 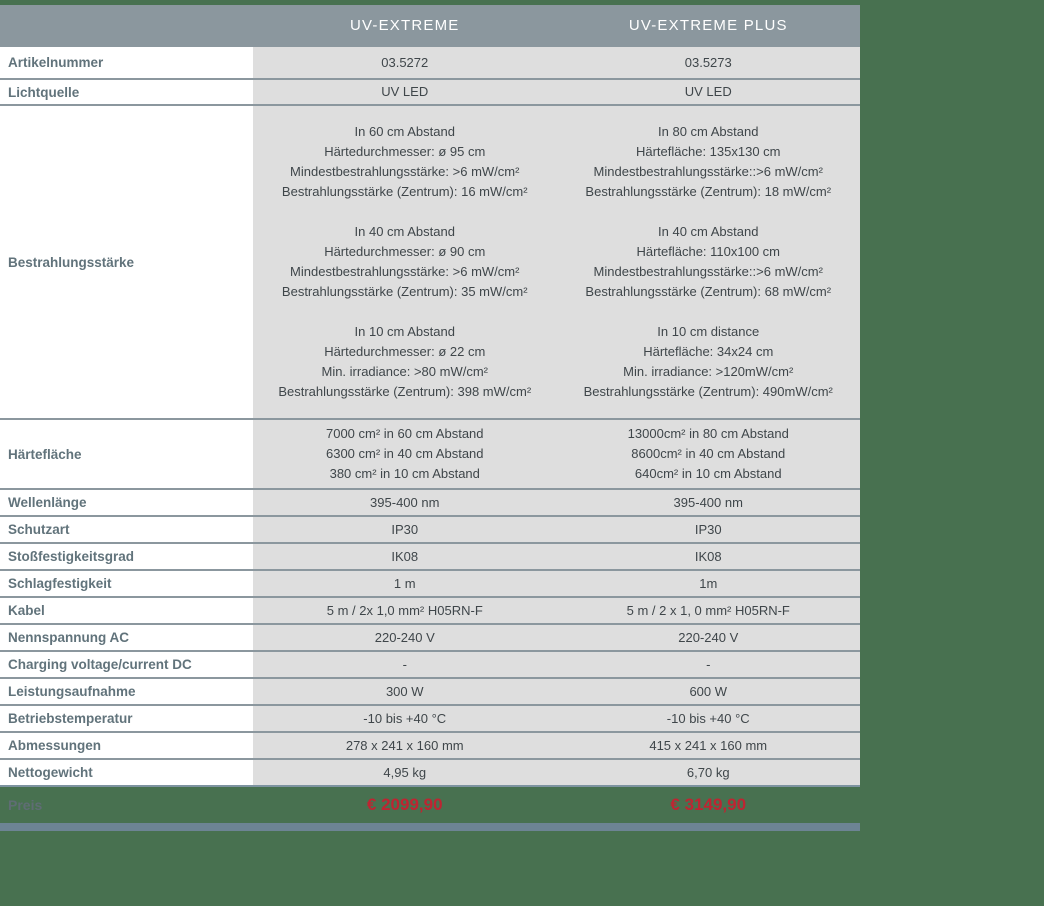 I want to click on column-header-uv-extreme: UV-EXTREME, so click(x=404, y=25).